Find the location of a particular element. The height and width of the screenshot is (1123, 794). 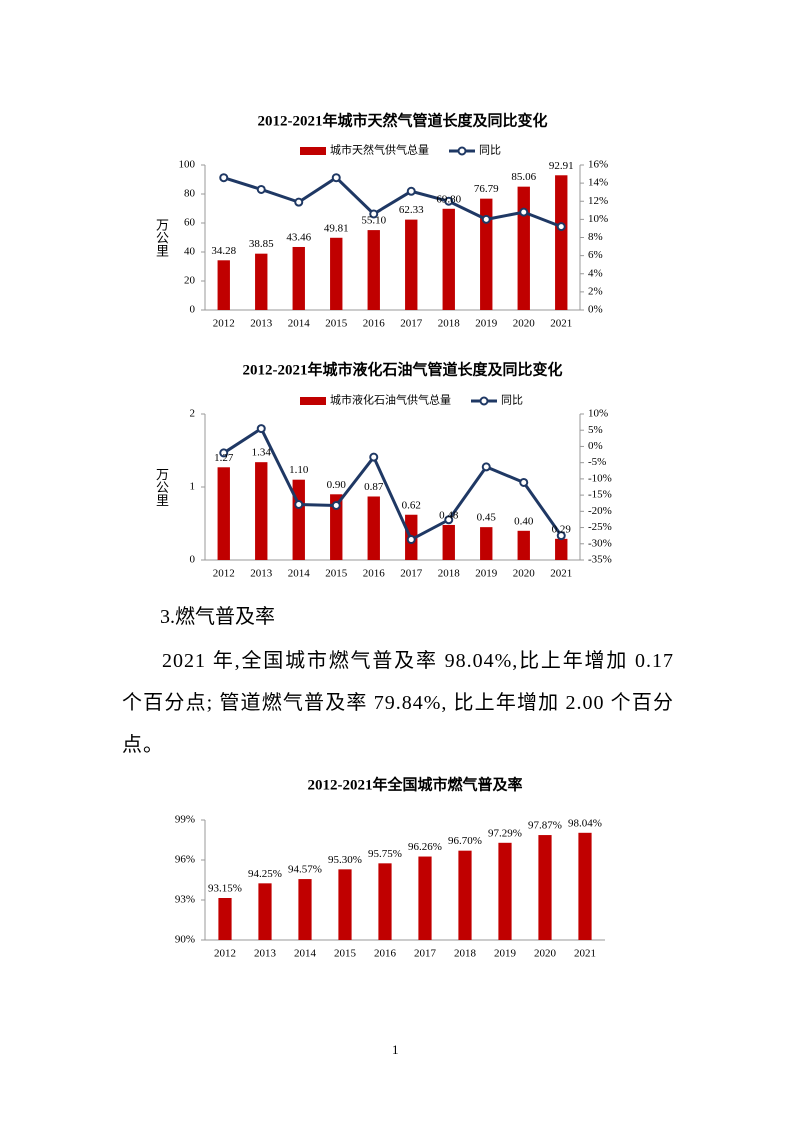

x-tick-label: 2018 is located at coordinates (449, 324).